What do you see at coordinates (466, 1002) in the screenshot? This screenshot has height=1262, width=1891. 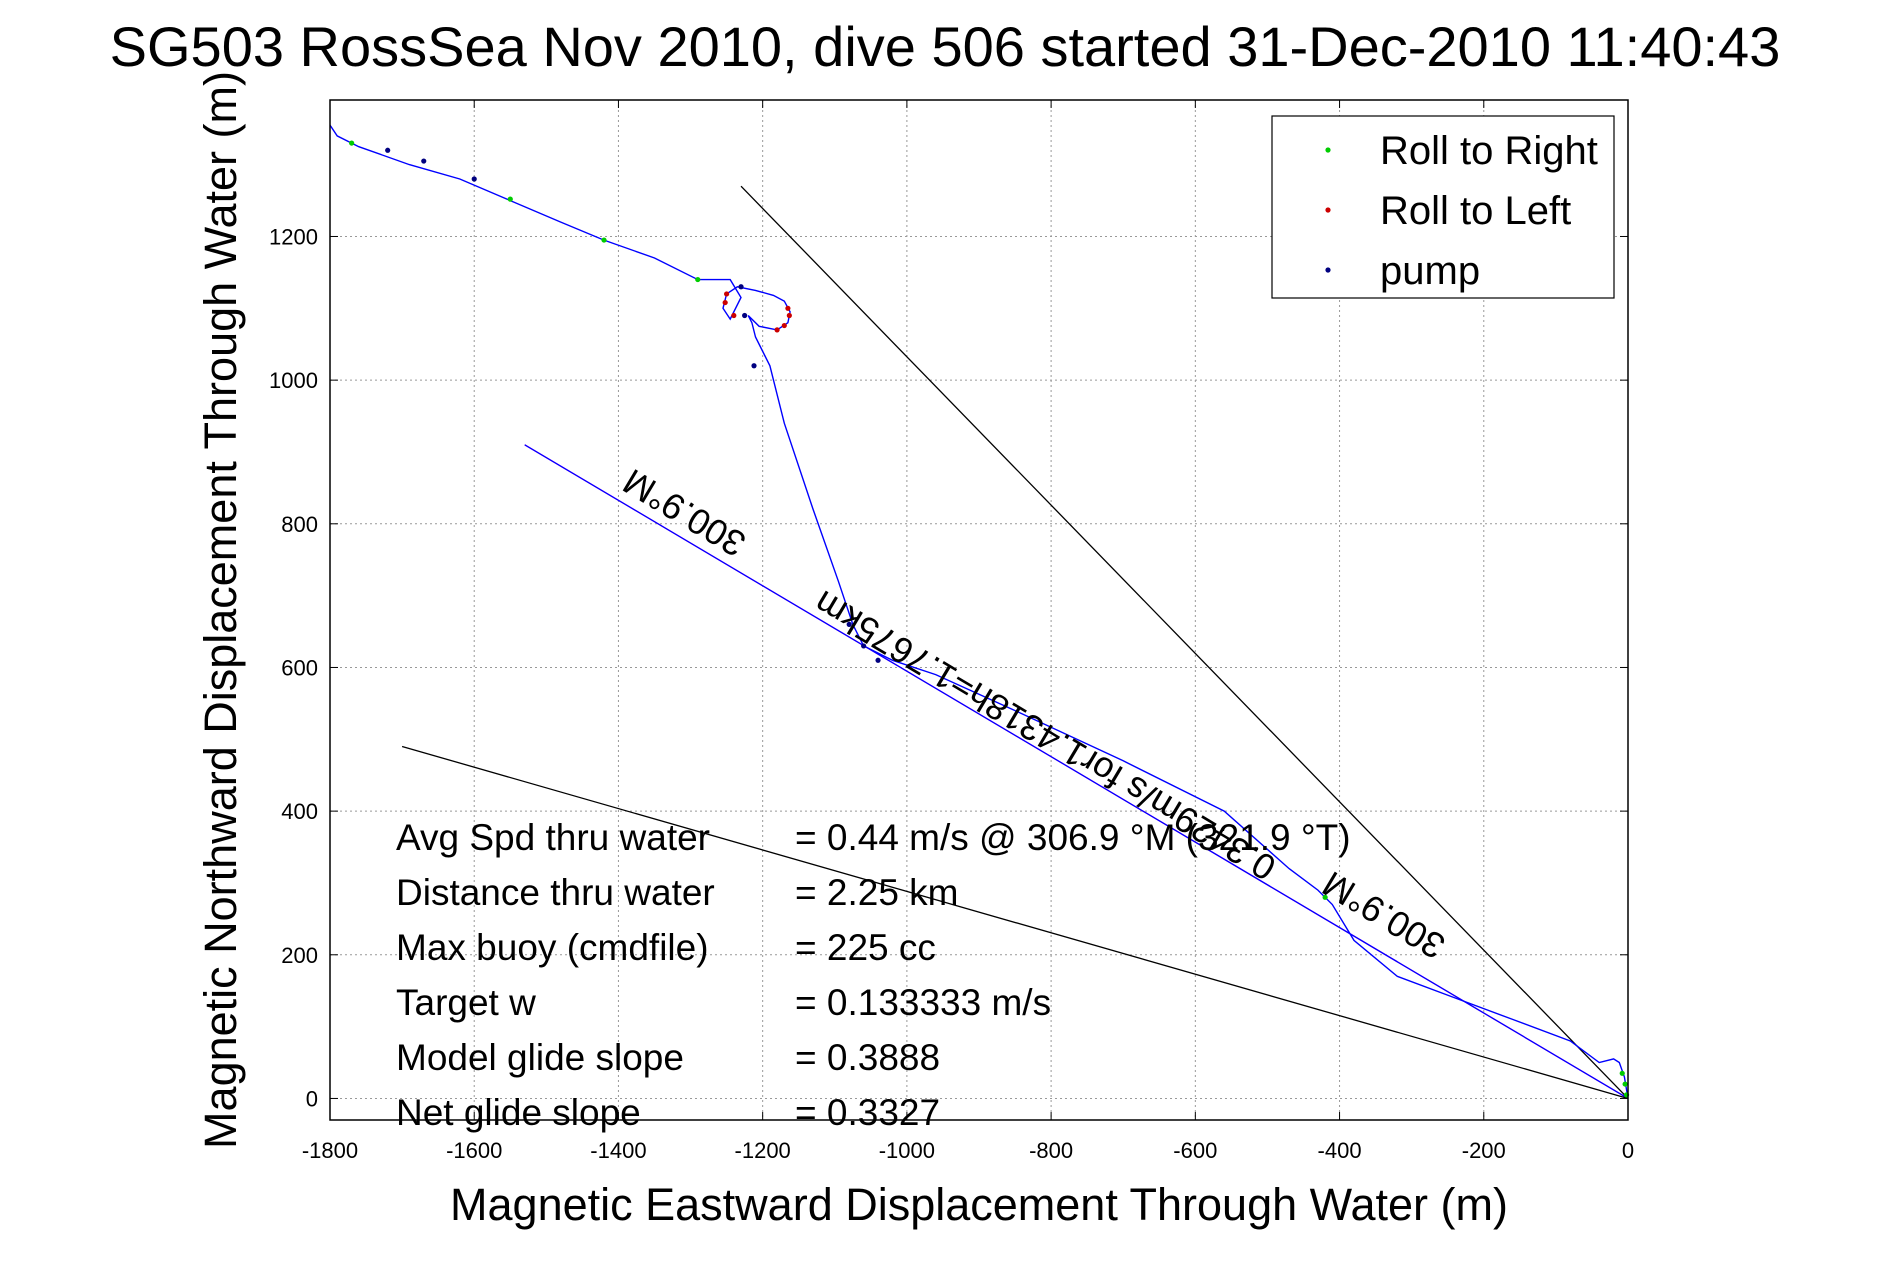 I see `stat-label: Target w` at bounding box center [466, 1002].